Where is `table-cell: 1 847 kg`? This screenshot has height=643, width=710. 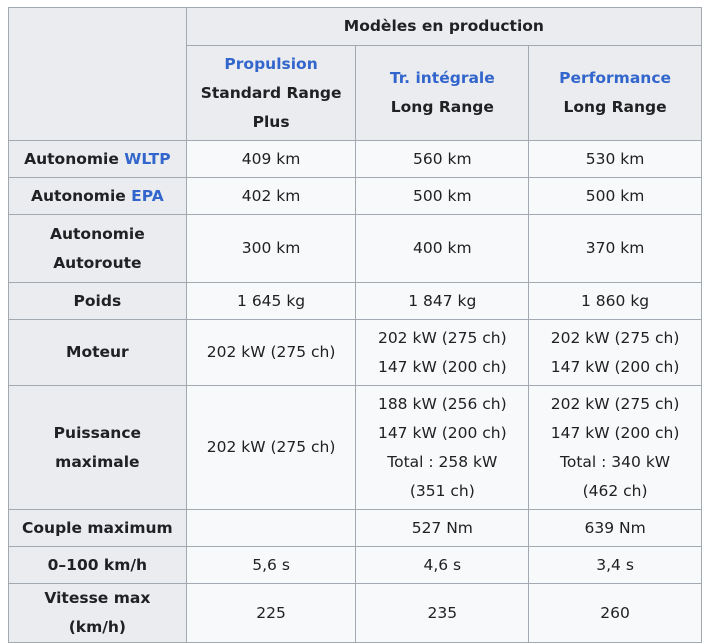
table-cell: 1 847 kg is located at coordinates (442, 301).